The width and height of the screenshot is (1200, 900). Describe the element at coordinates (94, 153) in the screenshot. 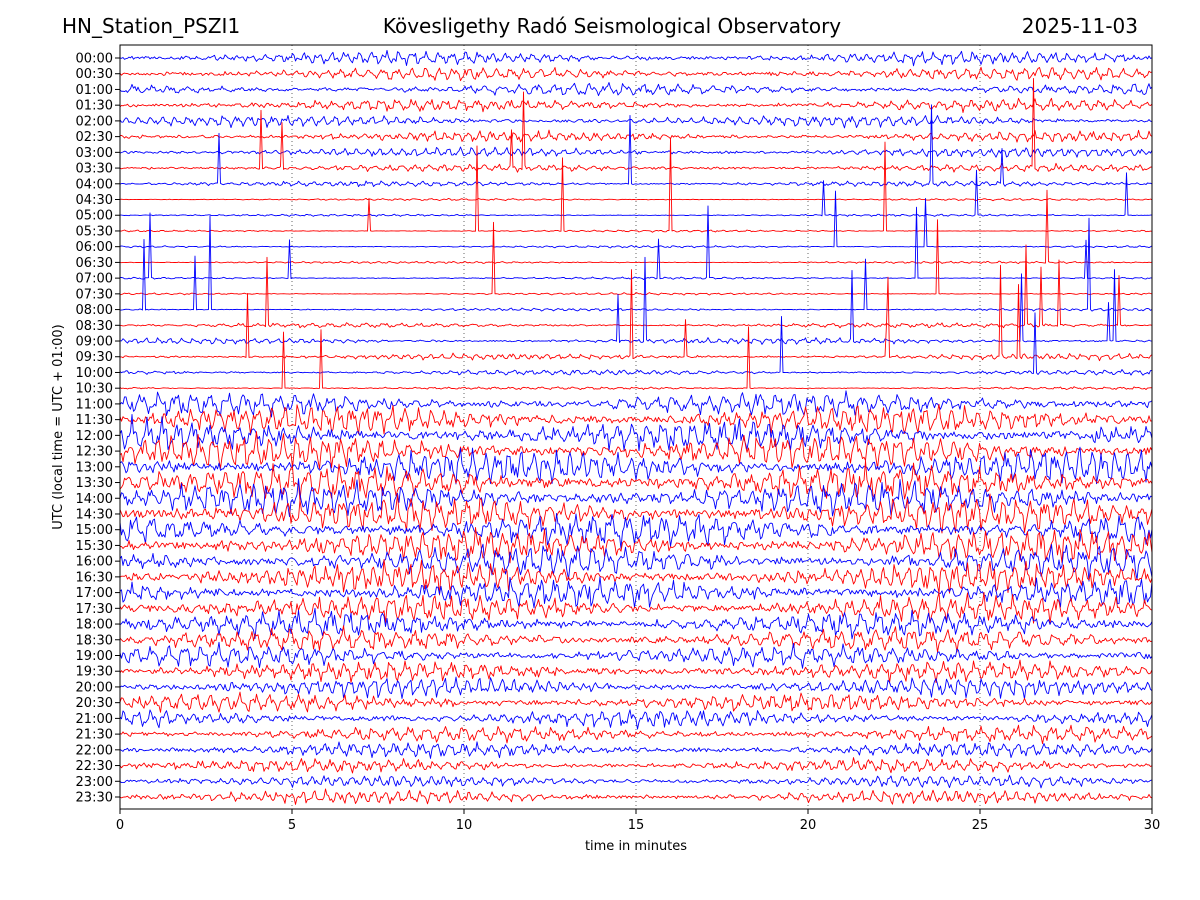

I see `y-tick-label: 03:00` at that location.